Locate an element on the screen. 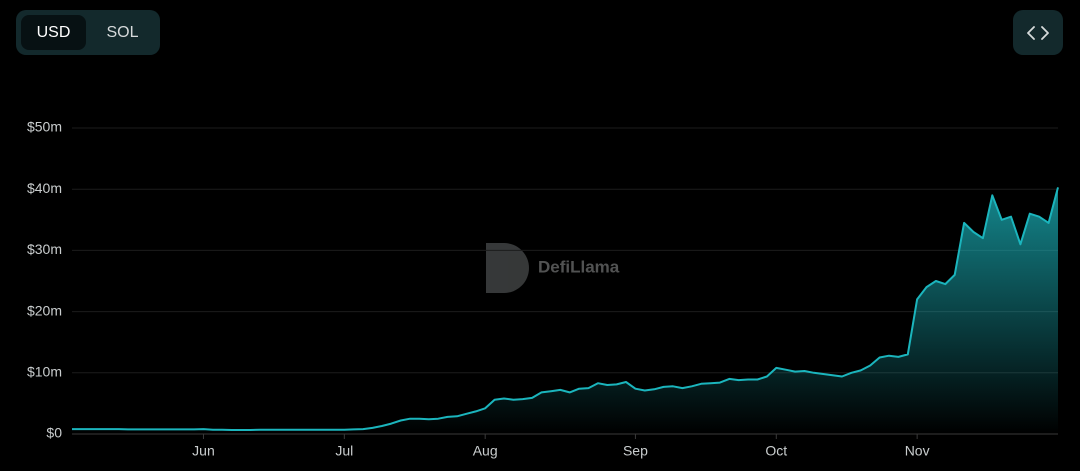 Image resolution: width=1080 pixels, height=471 pixels. x-tick-label: Aug is located at coordinates (485, 451).